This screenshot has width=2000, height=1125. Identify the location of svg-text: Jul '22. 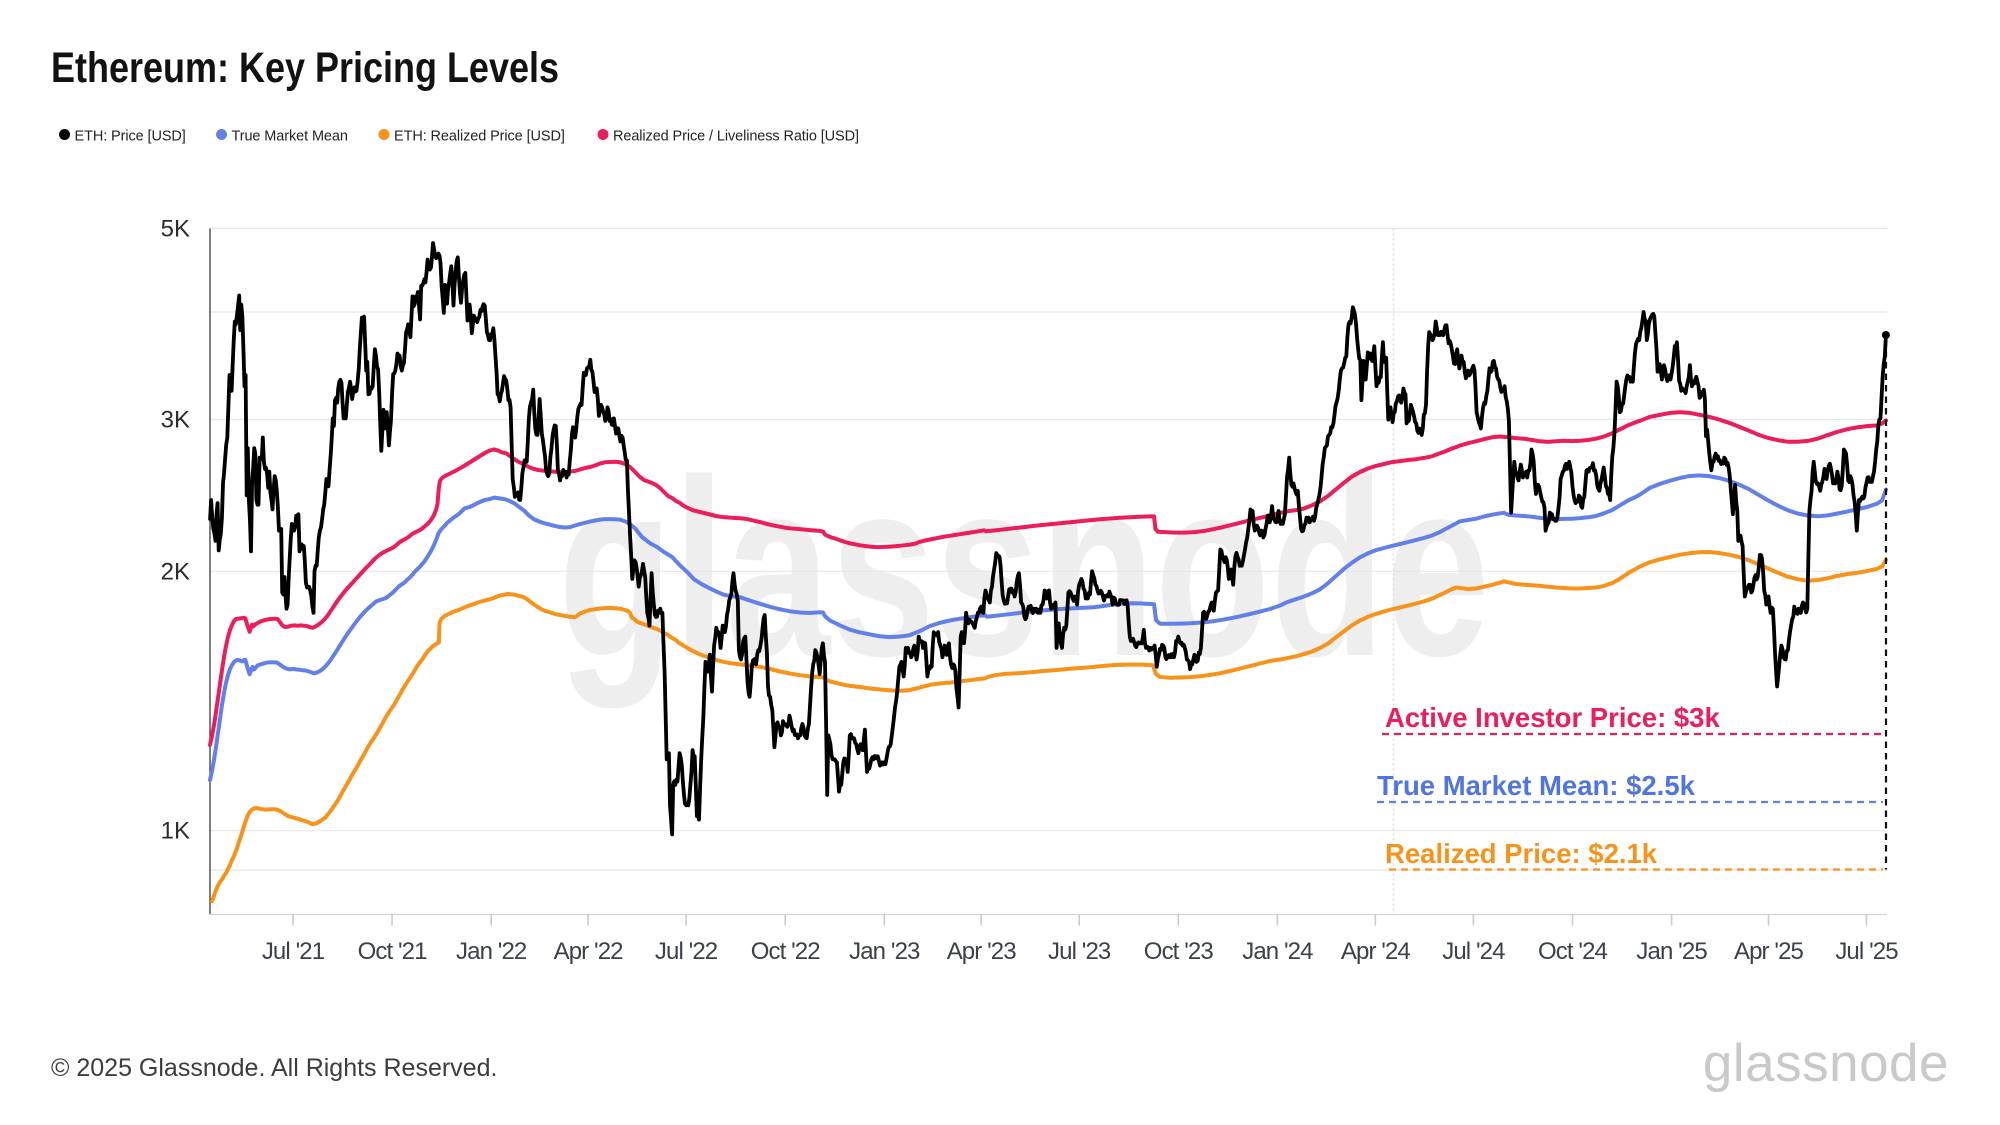
(686, 951).